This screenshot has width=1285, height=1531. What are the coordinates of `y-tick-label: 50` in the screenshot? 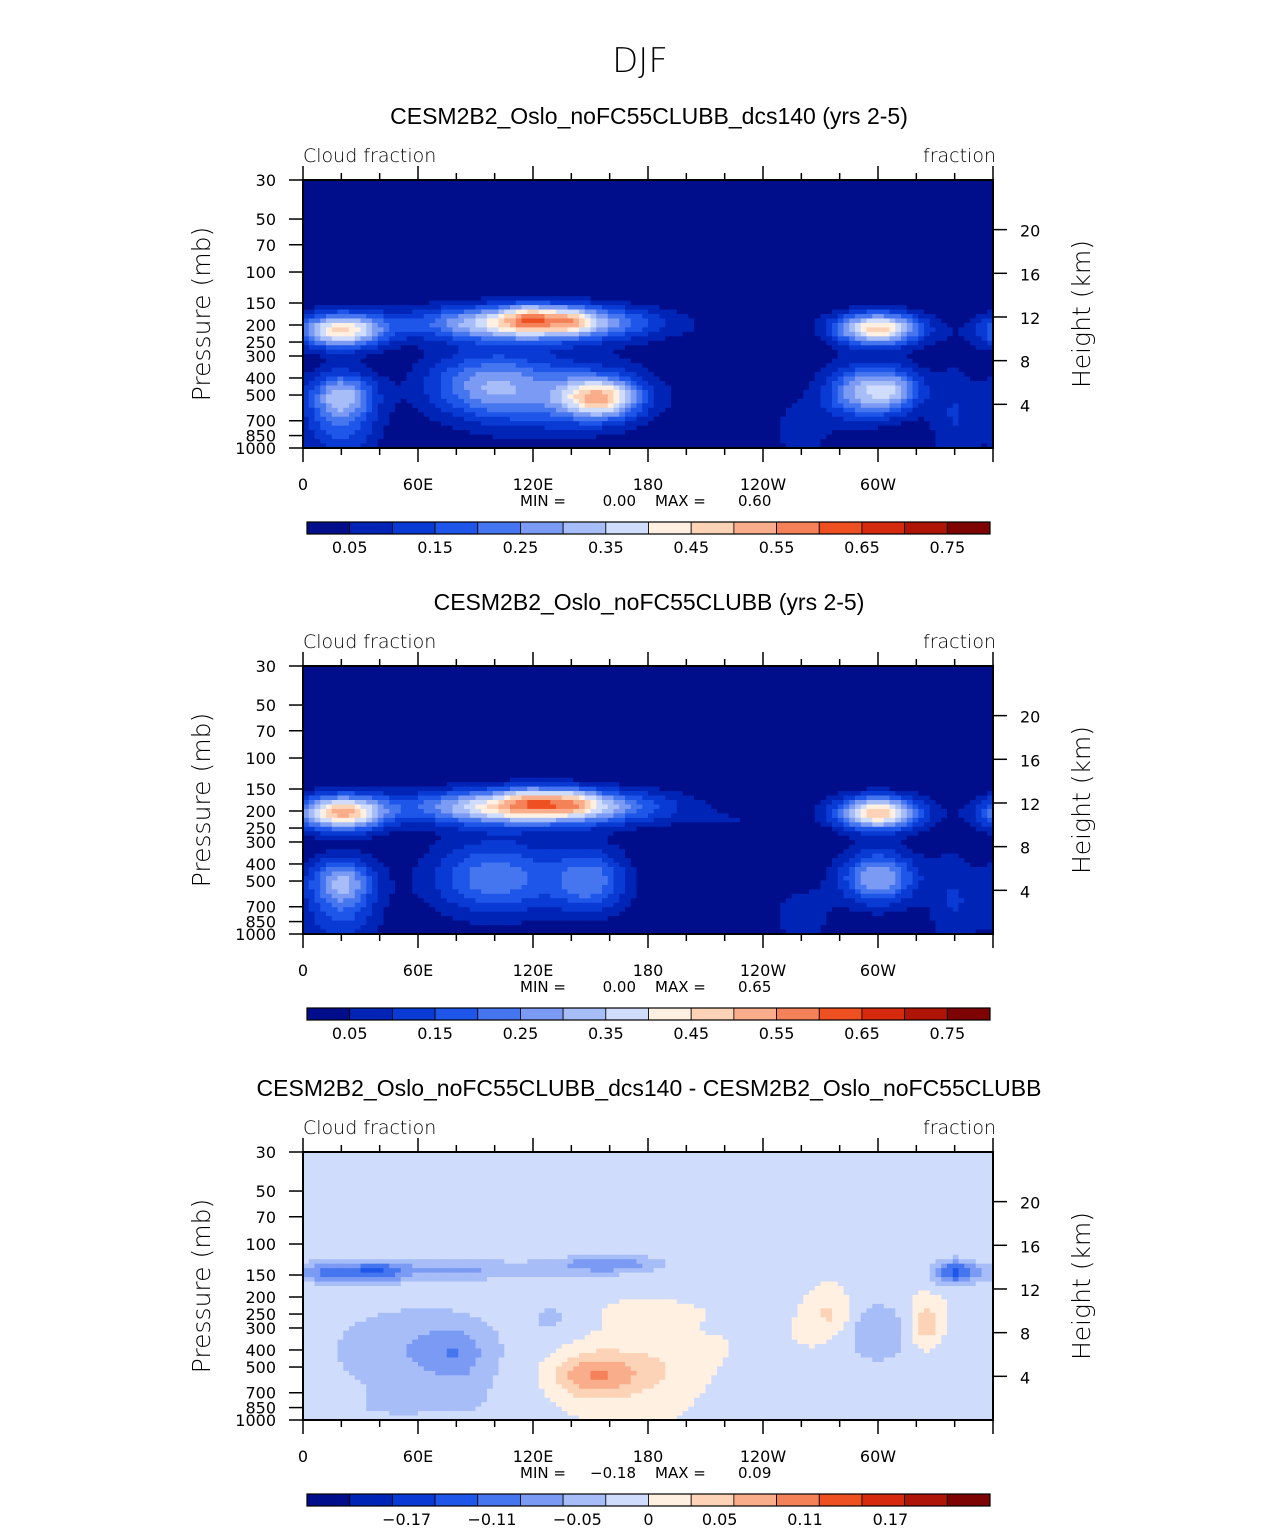 It's located at (266, 1191).